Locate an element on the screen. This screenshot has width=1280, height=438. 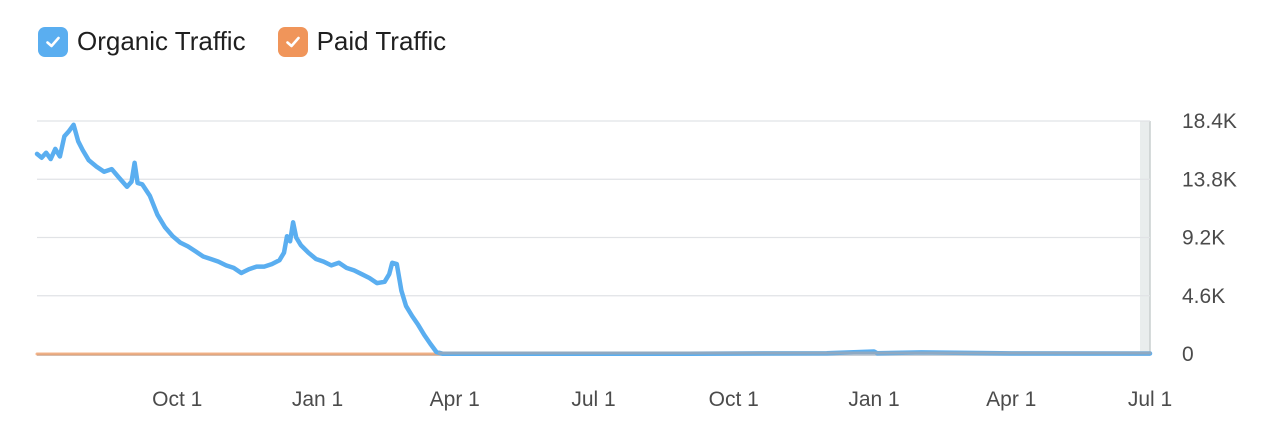
y-tick-label: 4.6K is located at coordinates (1203, 296).